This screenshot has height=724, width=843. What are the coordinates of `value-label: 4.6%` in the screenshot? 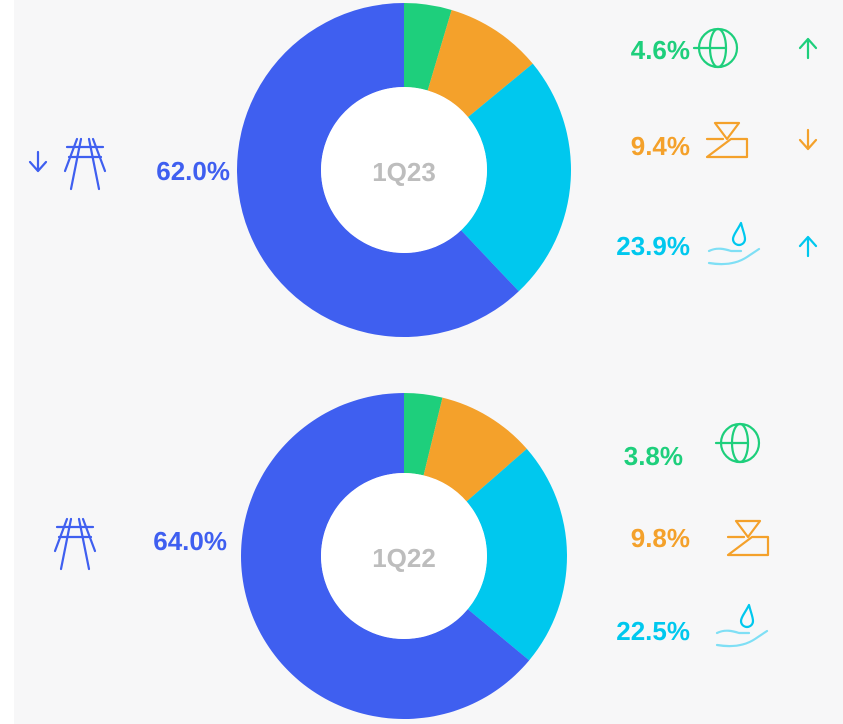 It's located at (660, 50).